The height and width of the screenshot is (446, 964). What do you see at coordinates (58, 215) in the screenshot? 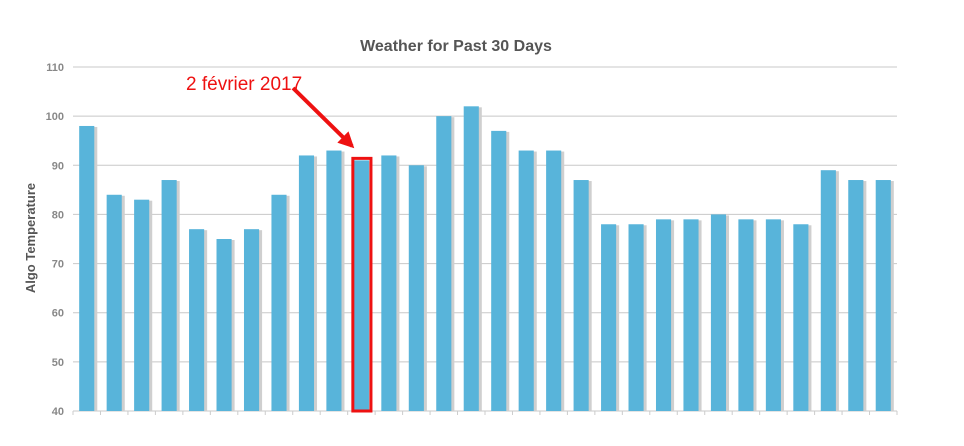
I see `y-tick-label-80: 80` at bounding box center [58, 215].